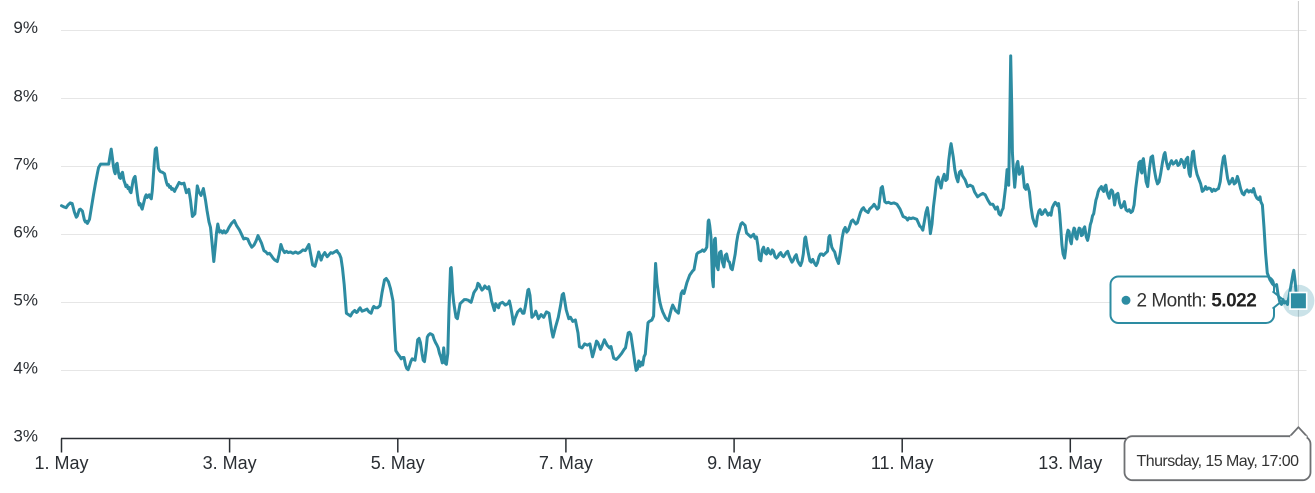 The height and width of the screenshot is (493, 1315). I want to click on svg-text: 1. May, so click(61, 463).